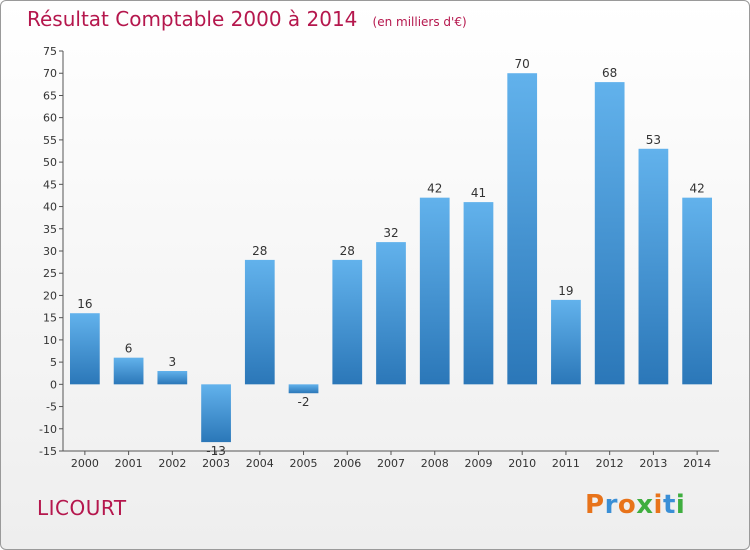 The image size is (750, 550). Describe the element at coordinates (260, 463) in the screenshot. I see `x-tick-label: 2004` at that location.